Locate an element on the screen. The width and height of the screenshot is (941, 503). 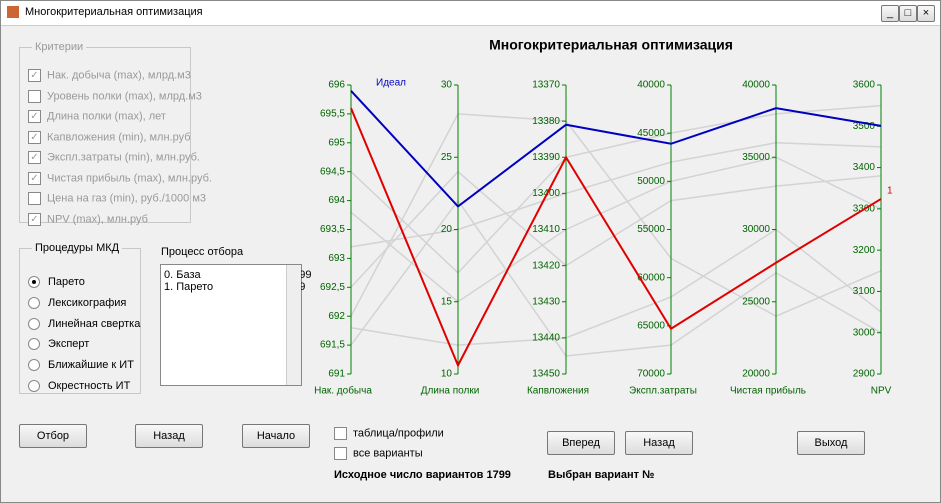
checkbox-label: Длина полки (max), лет is located at coordinates (106, 116).